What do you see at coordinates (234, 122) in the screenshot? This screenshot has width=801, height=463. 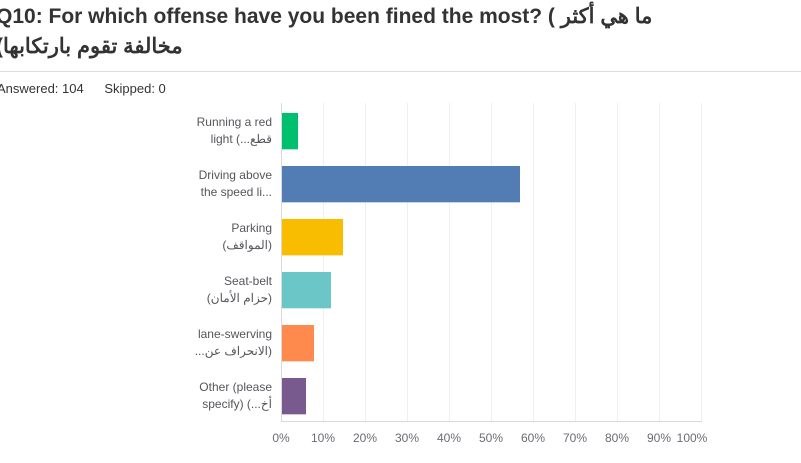 I see `category-label-line: Running a red` at bounding box center [234, 122].